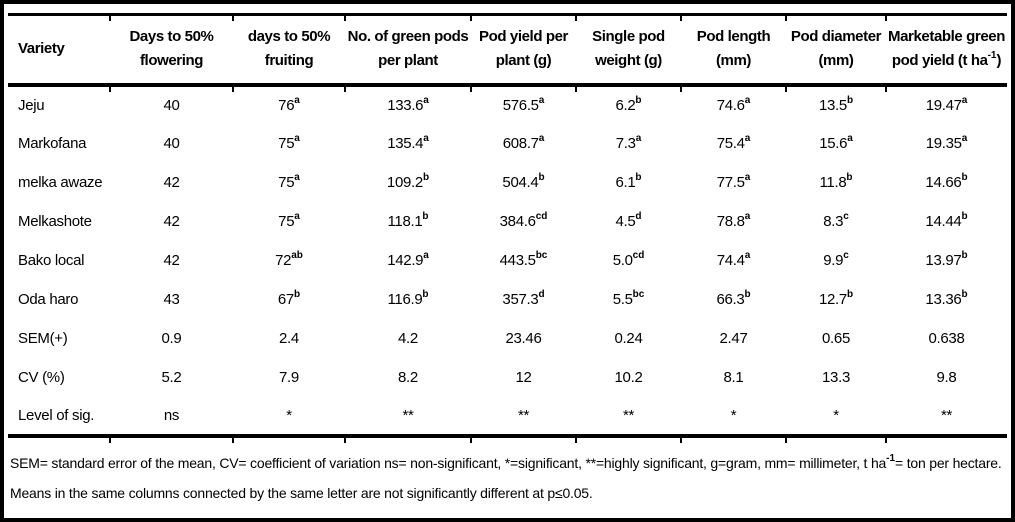 The width and height of the screenshot is (1015, 522). What do you see at coordinates (628, 259) in the screenshot?
I see `cell: 5.0cd` at bounding box center [628, 259].